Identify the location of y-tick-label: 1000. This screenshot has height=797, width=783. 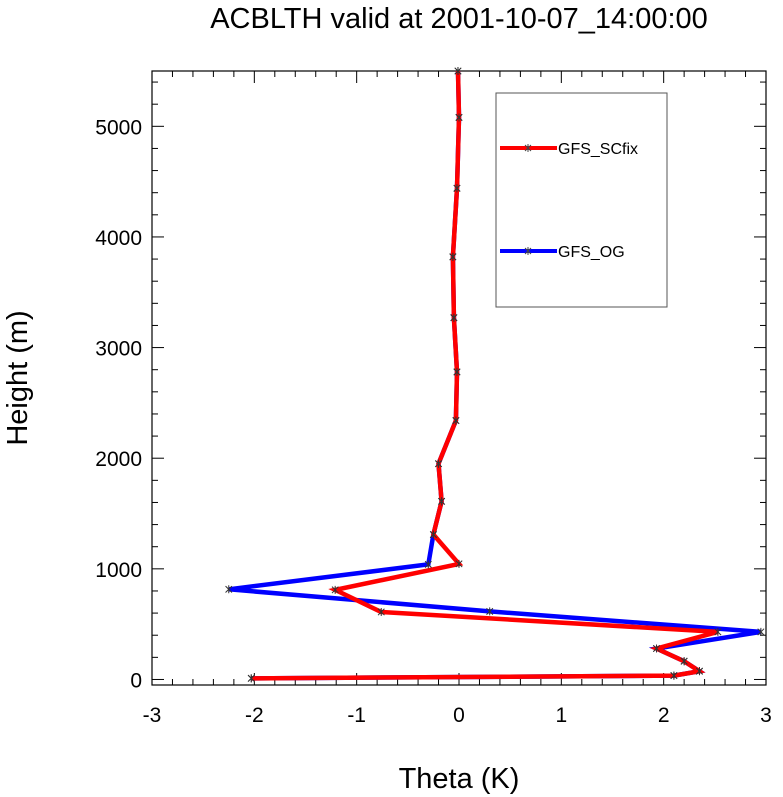
(118, 570).